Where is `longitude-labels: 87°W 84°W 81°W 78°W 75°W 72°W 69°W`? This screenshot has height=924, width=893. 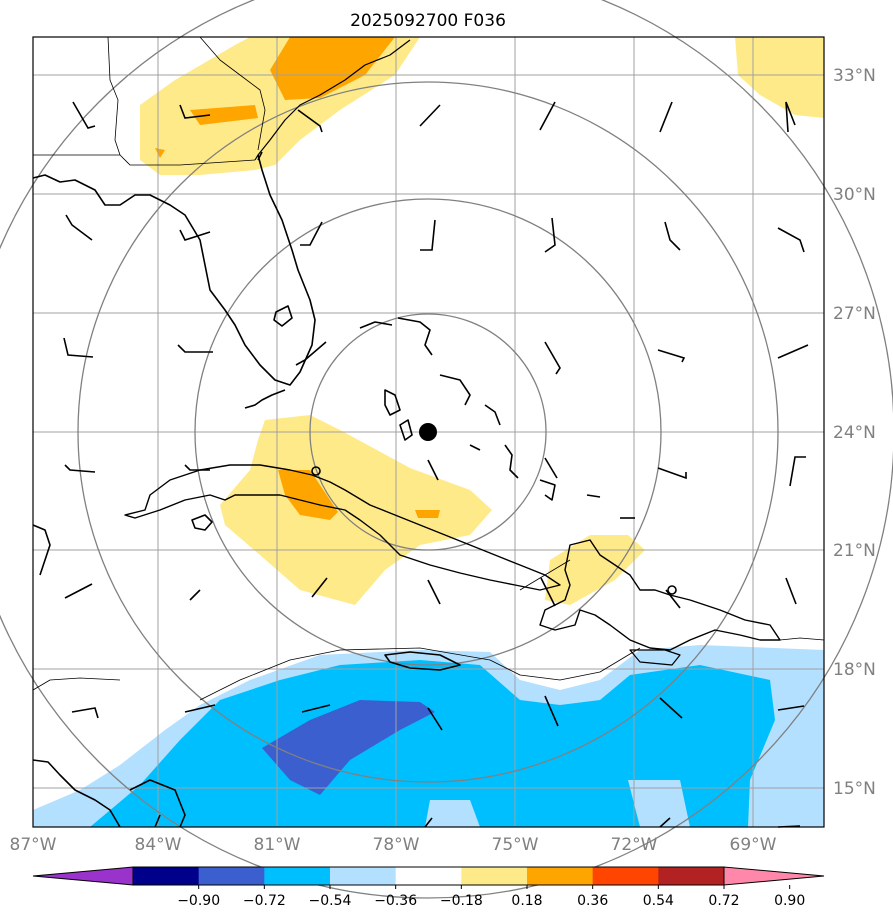 longitude-labels: 87°W 84°W 81°W 78°W 75°W 72°W 69°W is located at coordinates (393, 845).